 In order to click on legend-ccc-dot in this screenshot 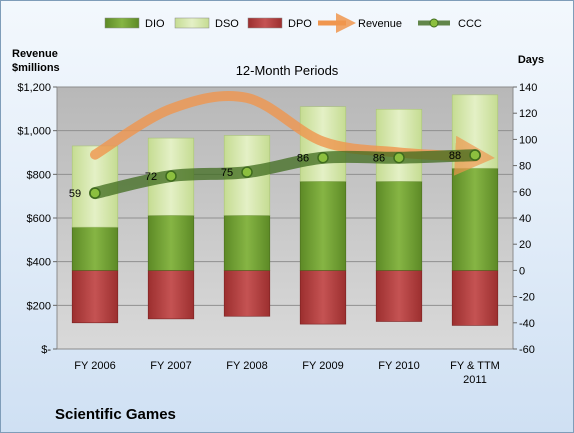, I will do `click(434, 23)`.